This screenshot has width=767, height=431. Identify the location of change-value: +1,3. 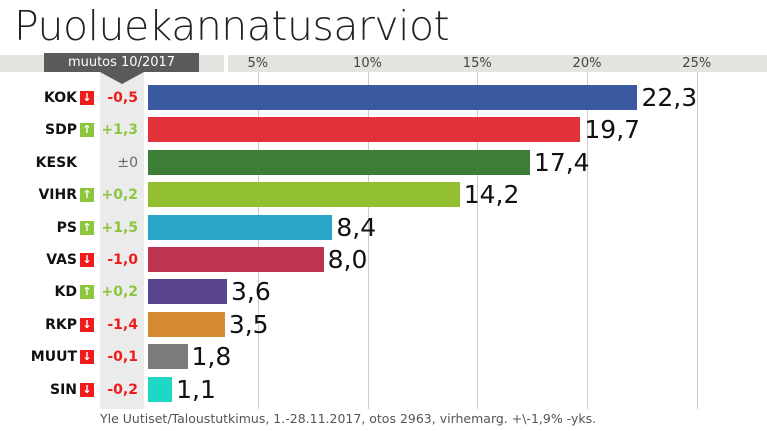
(119, 130).